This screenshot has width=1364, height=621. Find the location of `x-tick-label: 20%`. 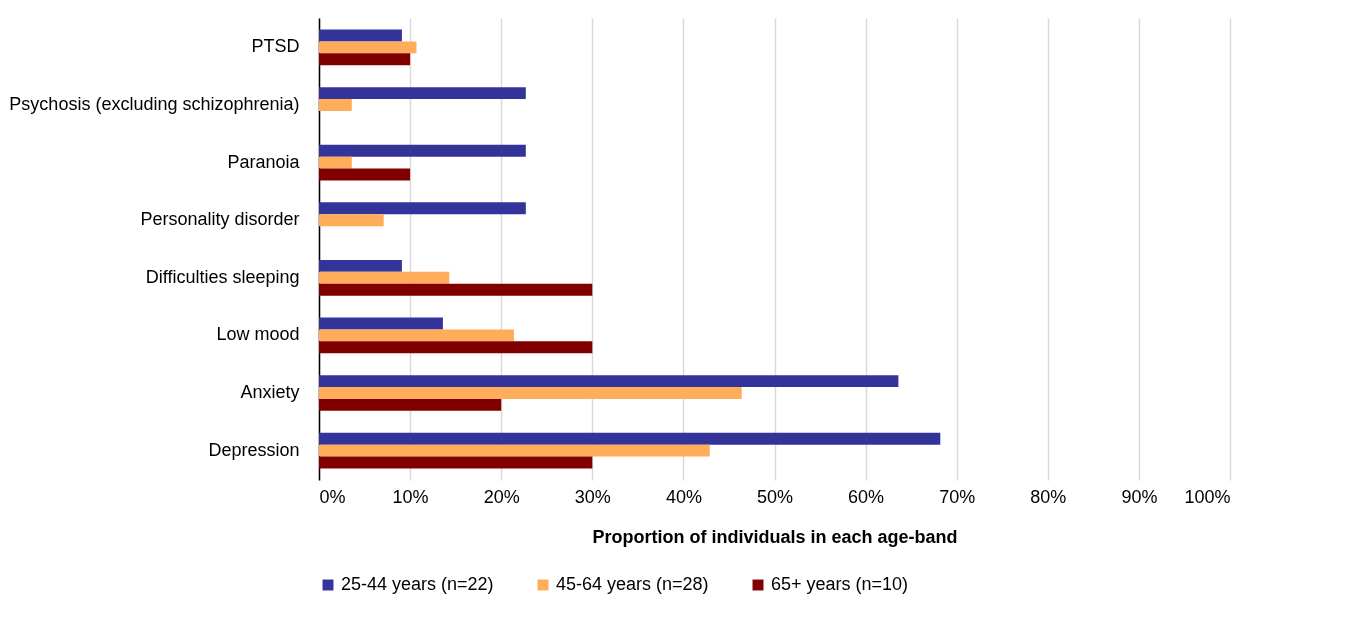

x-tick-label: 20% is located at coordinates (501, 496).